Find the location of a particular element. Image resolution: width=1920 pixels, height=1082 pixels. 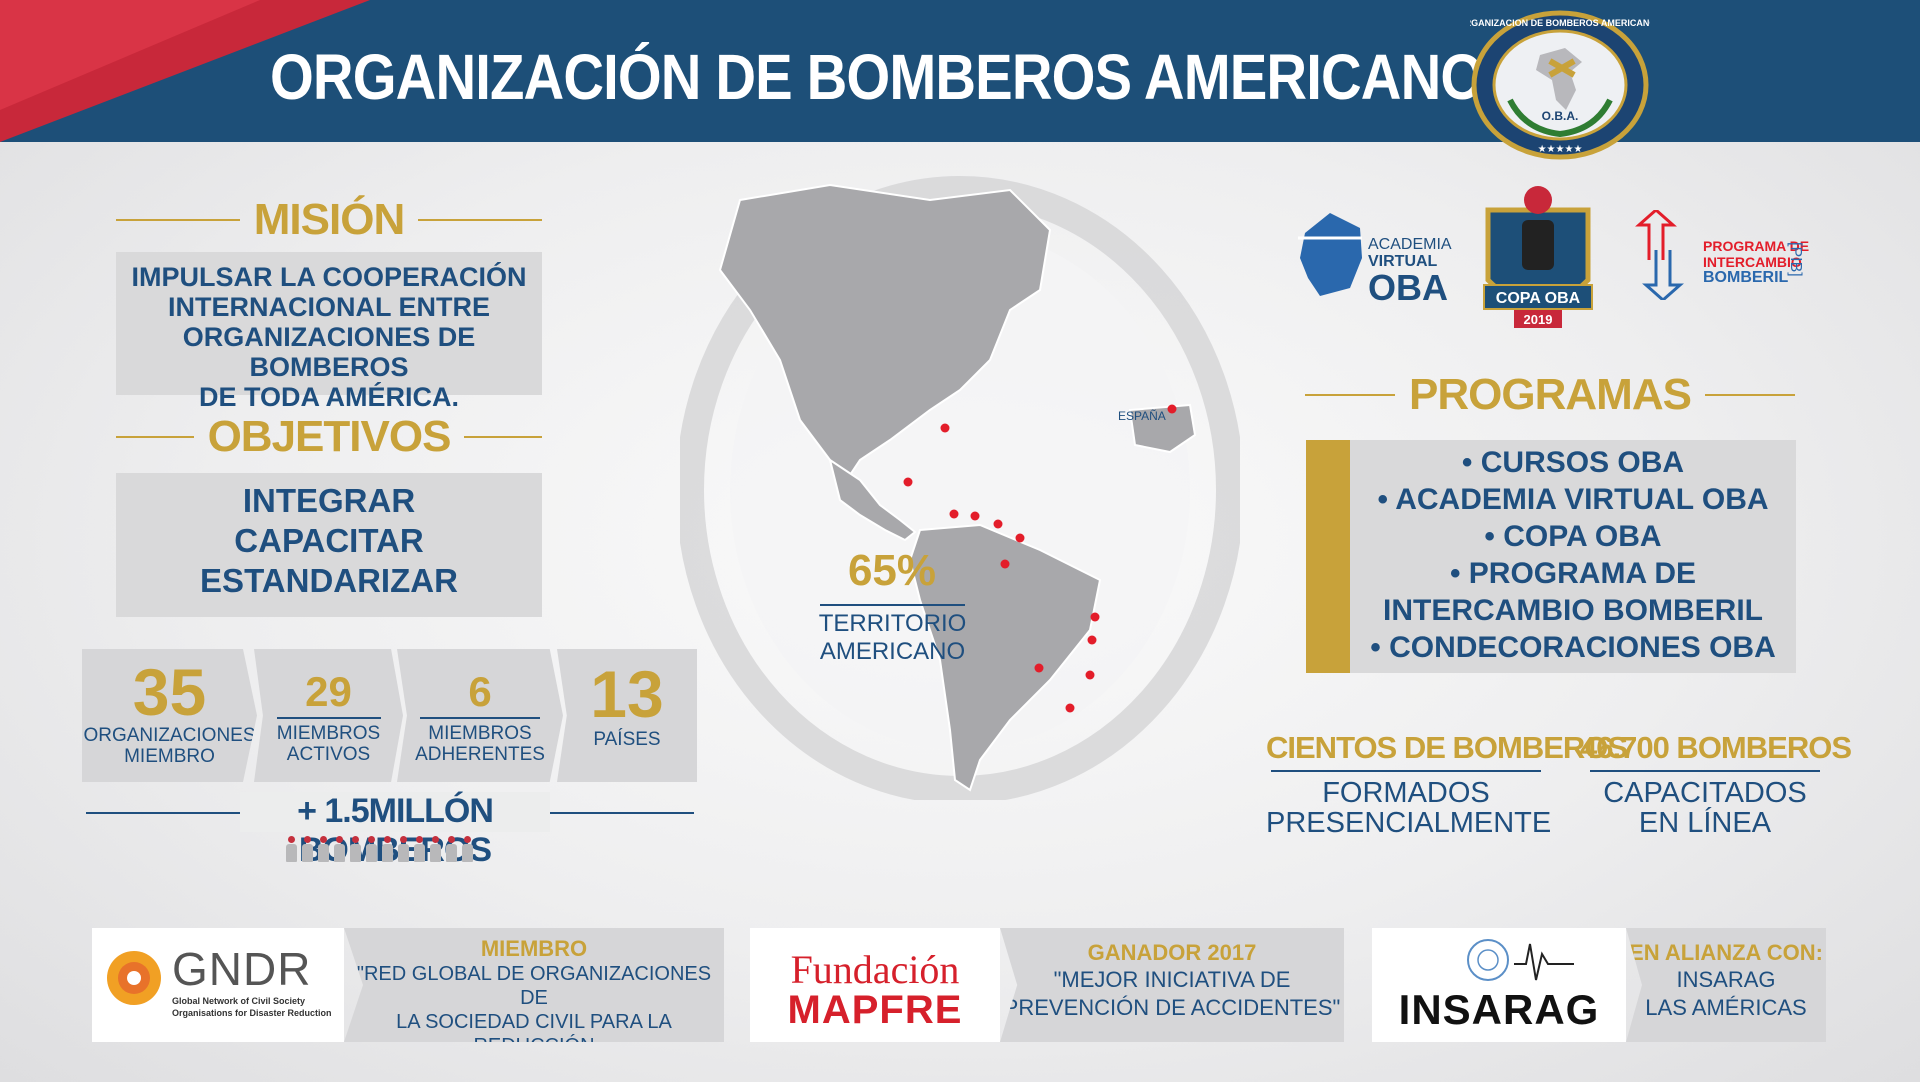

territory-divider is located at coordinates (892, 605).